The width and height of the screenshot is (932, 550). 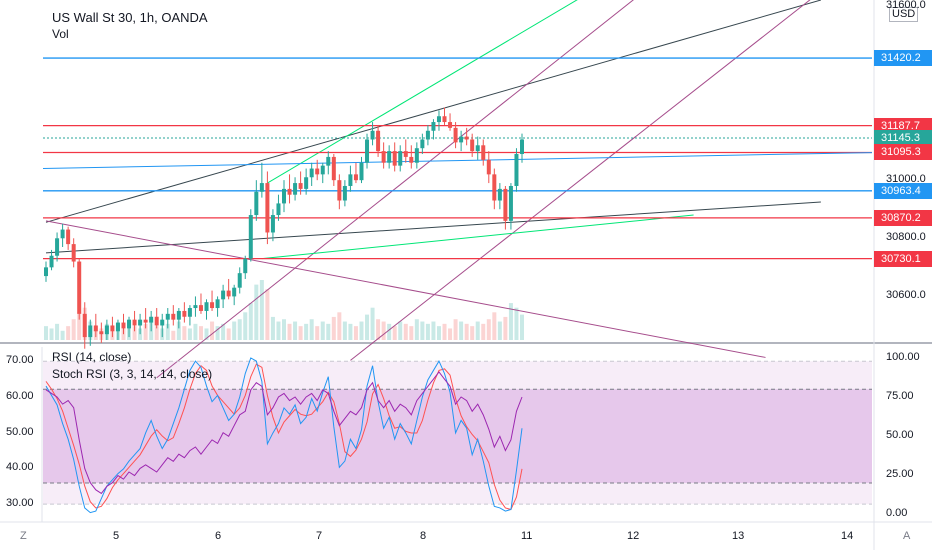 What do you see at coordinates (23, 536) in the screenshot?
I see `timezone-button: Z` at bounding box center [23, 536].